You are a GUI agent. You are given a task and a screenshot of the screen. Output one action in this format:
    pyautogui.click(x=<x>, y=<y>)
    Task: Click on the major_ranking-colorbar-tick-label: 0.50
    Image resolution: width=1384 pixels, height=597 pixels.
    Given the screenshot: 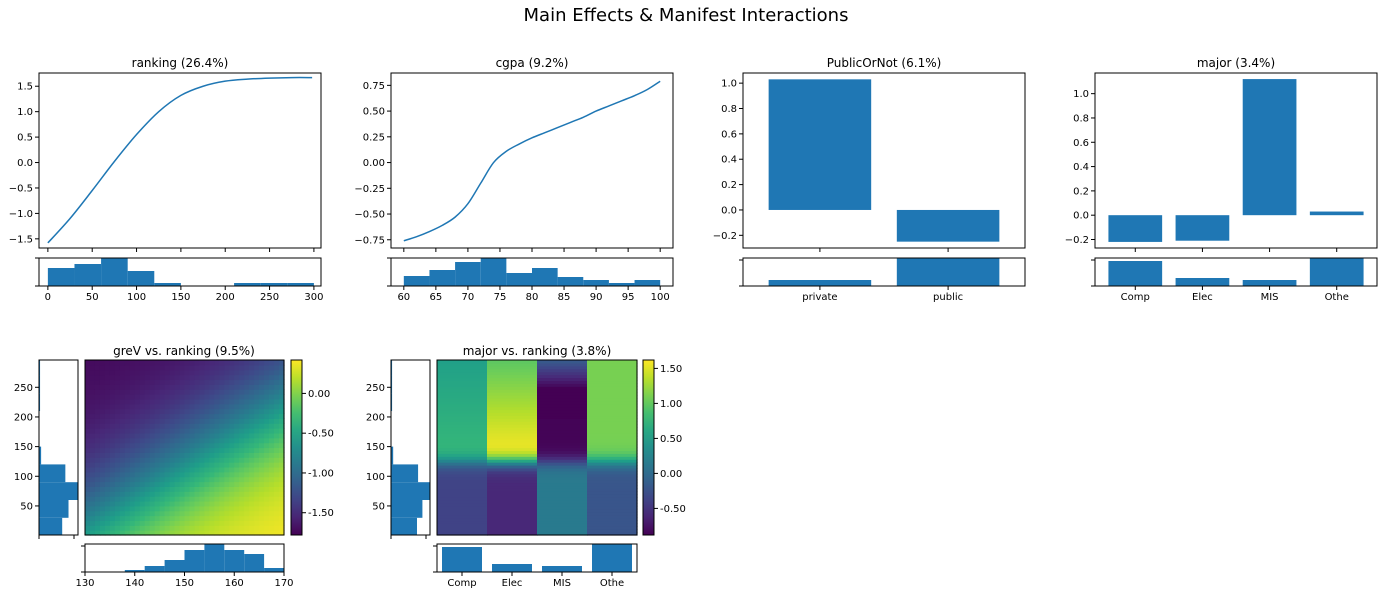 What is the action you would take?
    pyautogui.click(x=671, y=439)
    